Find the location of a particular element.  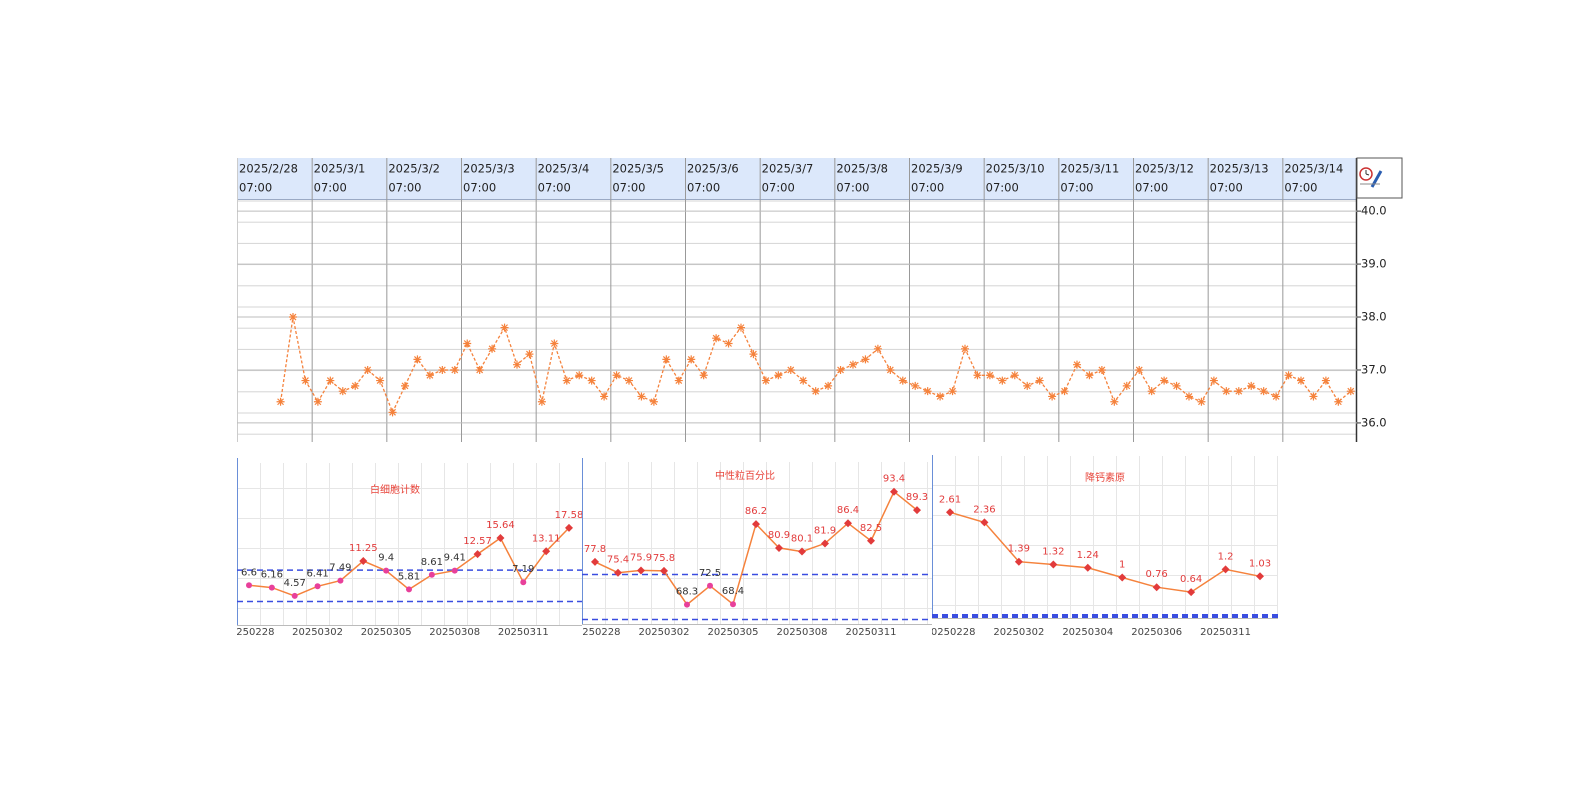

value-label: 6.16 is located at coordinates (272, 575).